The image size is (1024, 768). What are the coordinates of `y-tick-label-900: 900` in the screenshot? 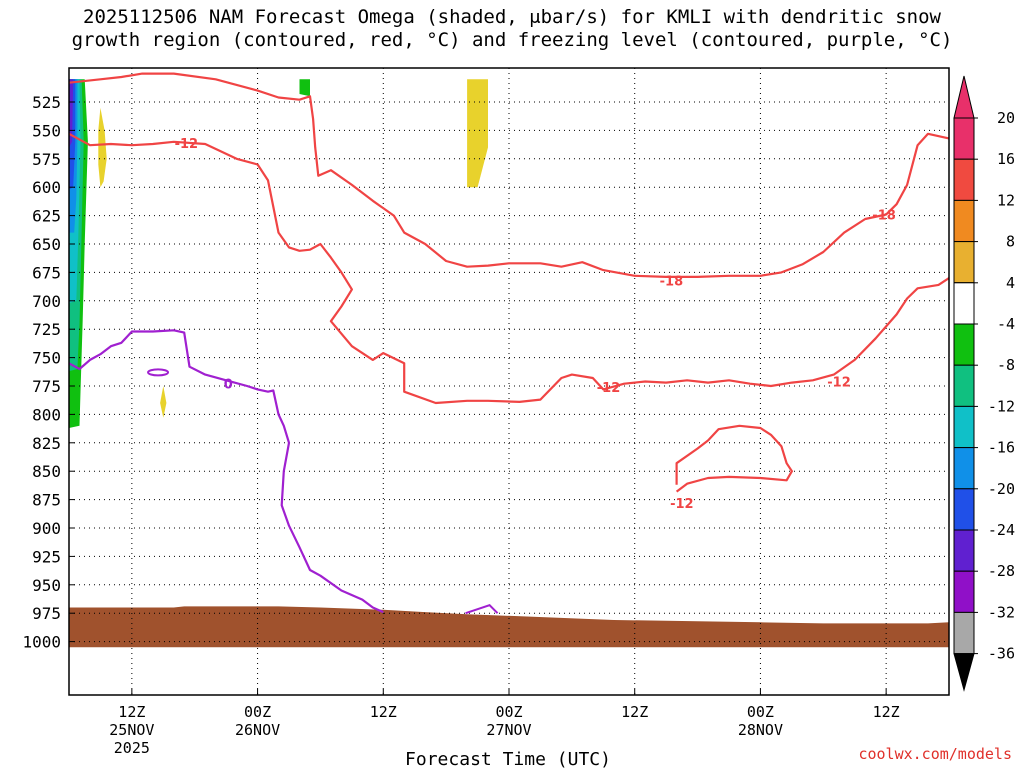 It's located at (46, 528).